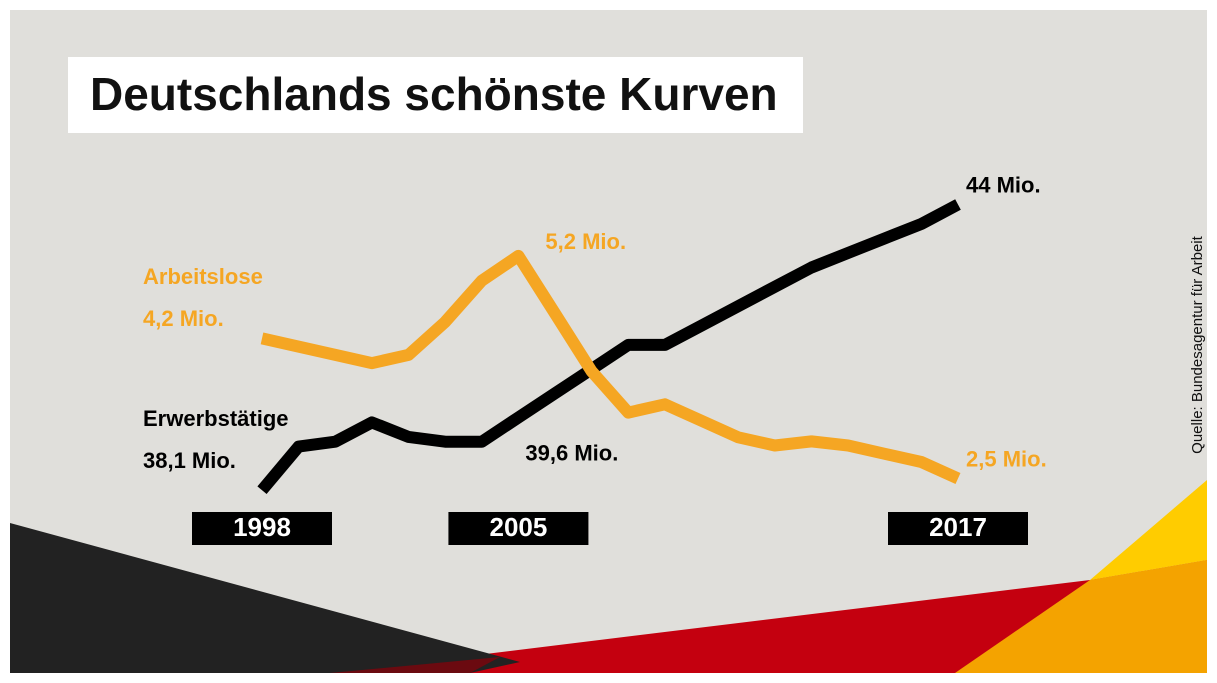  I want to click on x-tick-label: 2017, so click(958, 527).